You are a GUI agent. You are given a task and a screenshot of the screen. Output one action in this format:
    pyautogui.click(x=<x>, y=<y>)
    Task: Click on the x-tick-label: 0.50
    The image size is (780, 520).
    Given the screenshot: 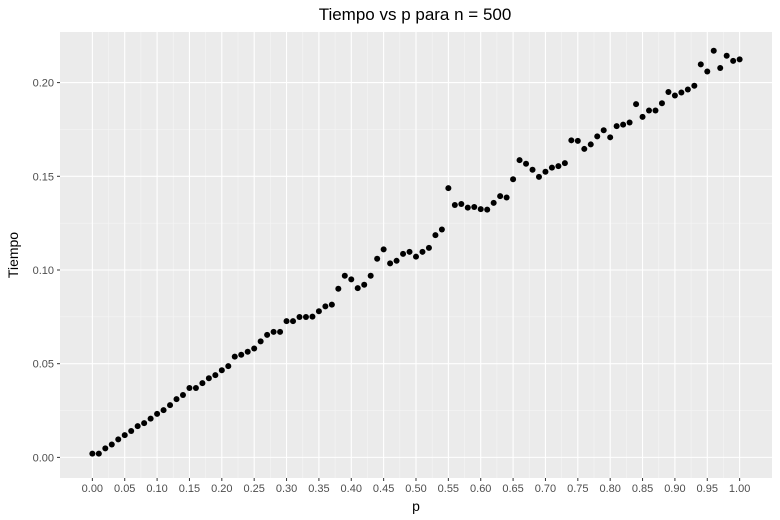 What is the action you would take?
    pyautogui.click(x=415, y=489)
    